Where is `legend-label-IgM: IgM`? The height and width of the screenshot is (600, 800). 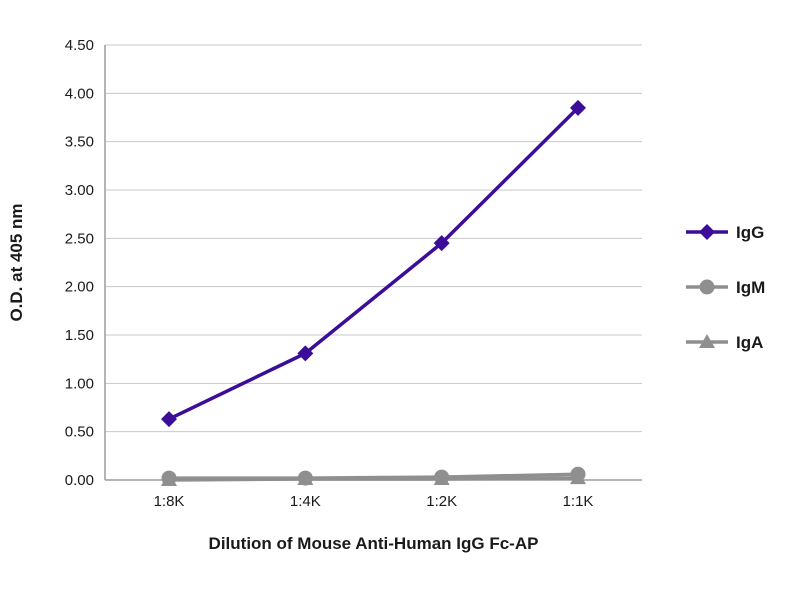 legend-label-IgM: IgM is located at coordinates (750, 287).